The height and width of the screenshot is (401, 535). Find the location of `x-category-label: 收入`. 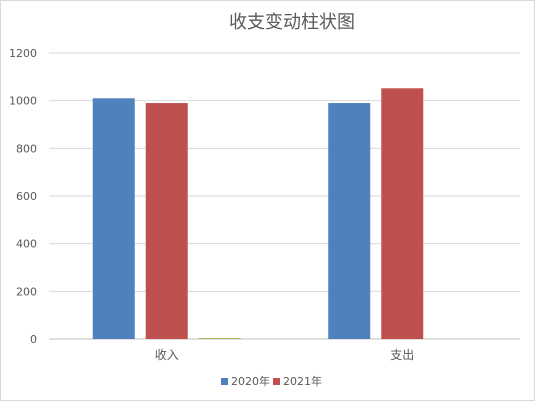

x-category-label: 收入 is located at coordinates (167, 355).